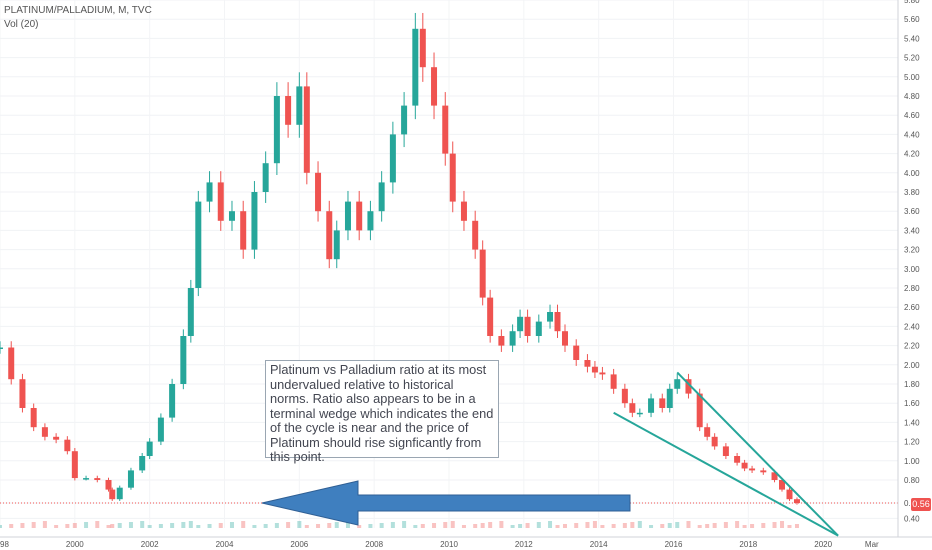 The width and height of the screenshot is (932, 550). I want to click on left-arrow-icon, so click(446, 503).